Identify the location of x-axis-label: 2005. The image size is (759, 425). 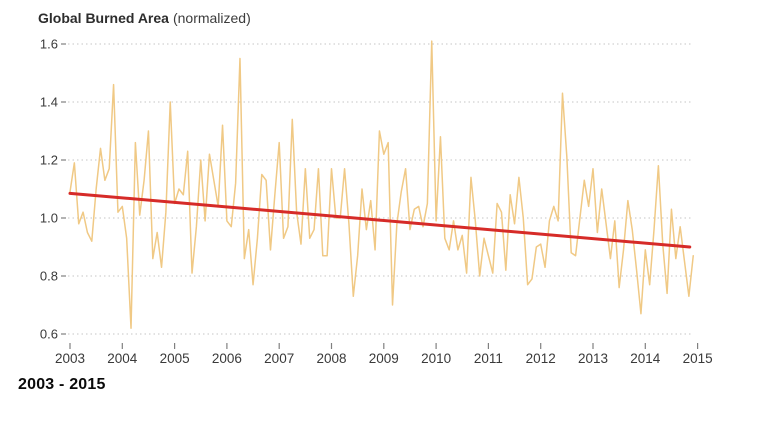
(175, 358).